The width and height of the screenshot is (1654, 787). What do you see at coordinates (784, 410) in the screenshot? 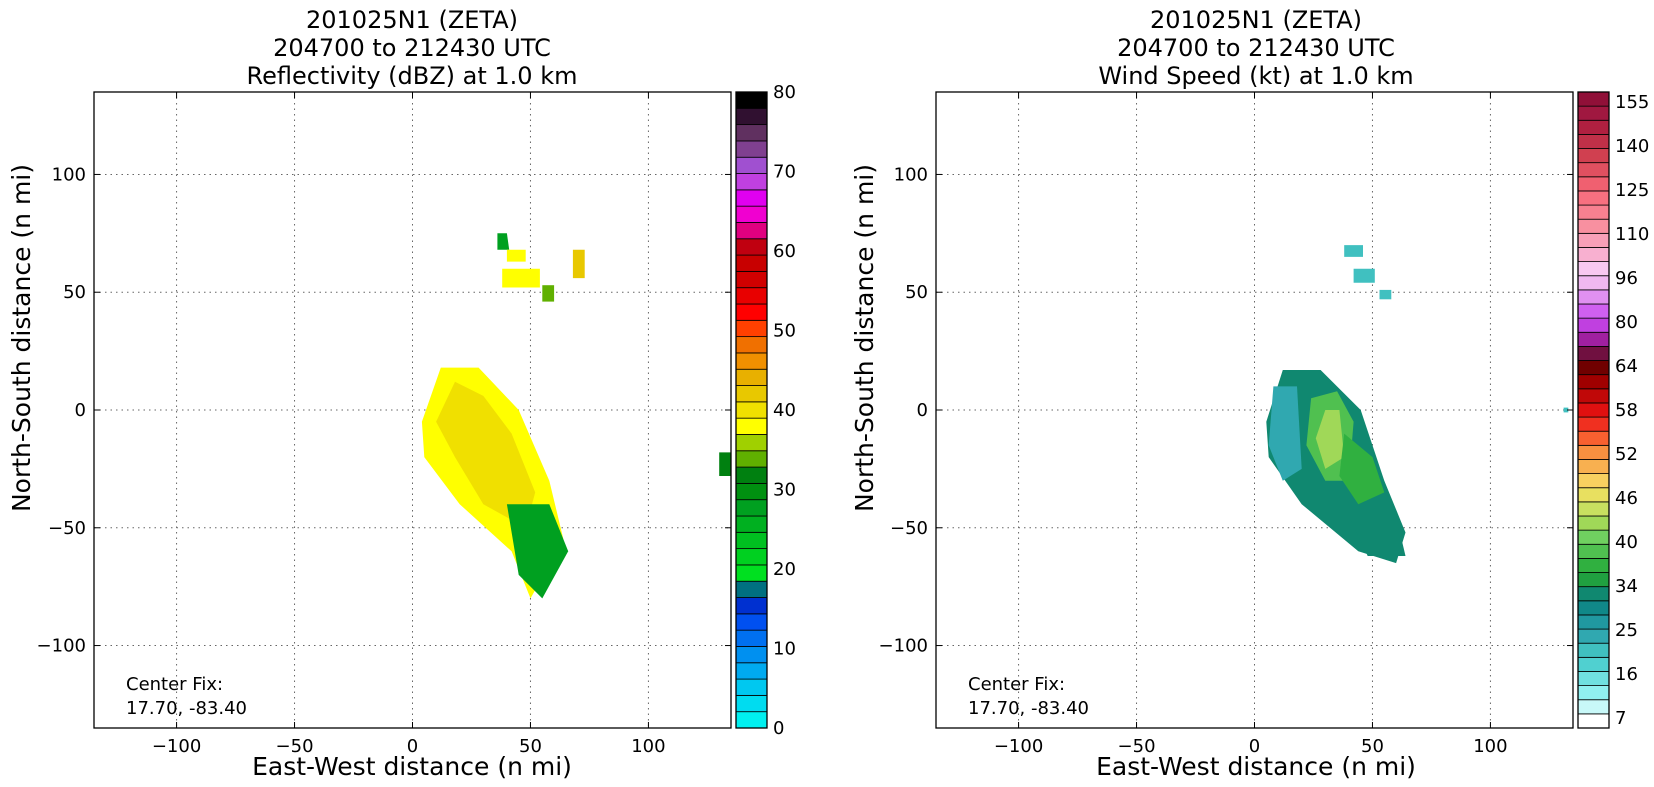
I see `colorbar-tick-label: 40` at bounding box center [784, 410].